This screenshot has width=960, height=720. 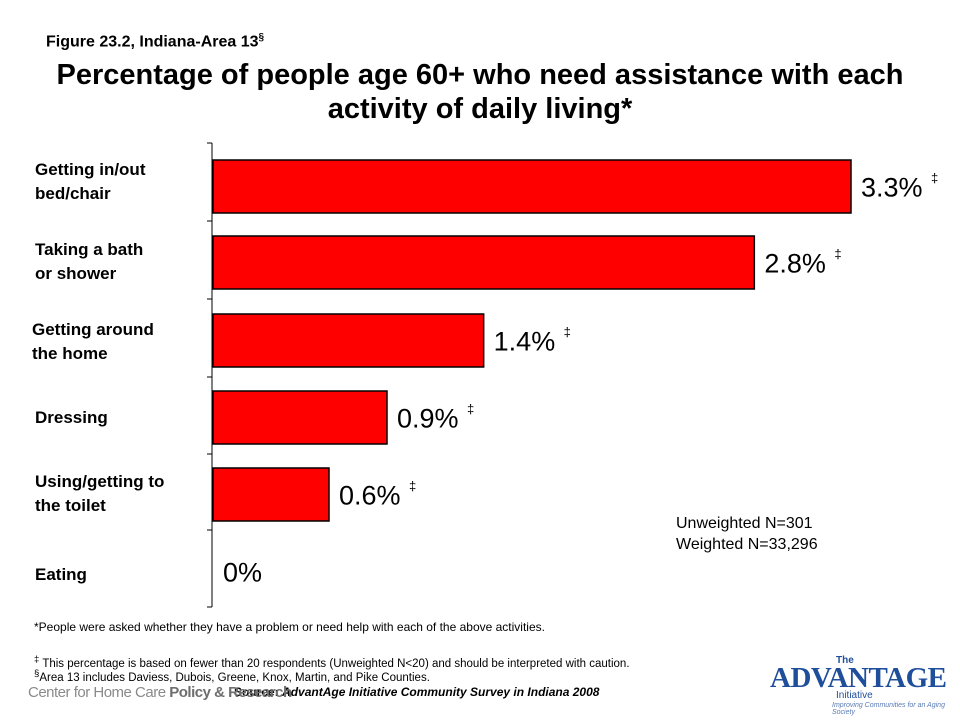 What do you see at coordinates (61, 574) in the screenshot?
I see `category-label-5: Eating` at bounding box center [61, 574].